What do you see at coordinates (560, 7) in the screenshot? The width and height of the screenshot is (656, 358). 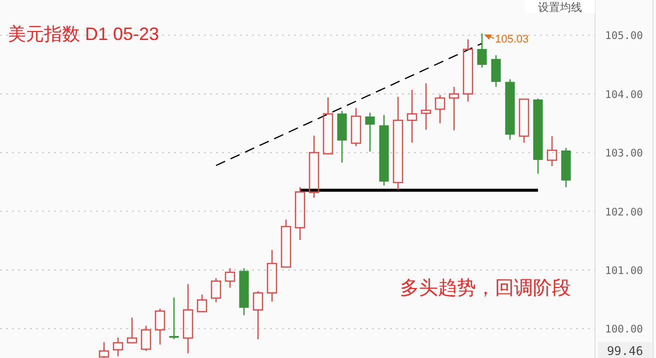 I see `annotation: 设置均线` at bounding box center [560, 7].